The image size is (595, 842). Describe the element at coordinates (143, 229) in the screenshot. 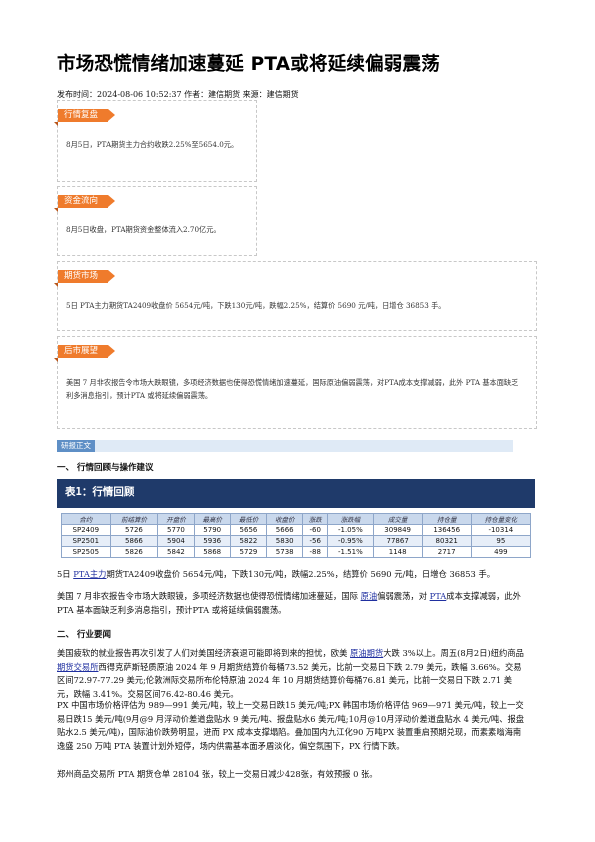

I see `box-text: 8月5日收盘，PTA期货资金整体流入2.70亿元。` at that location.